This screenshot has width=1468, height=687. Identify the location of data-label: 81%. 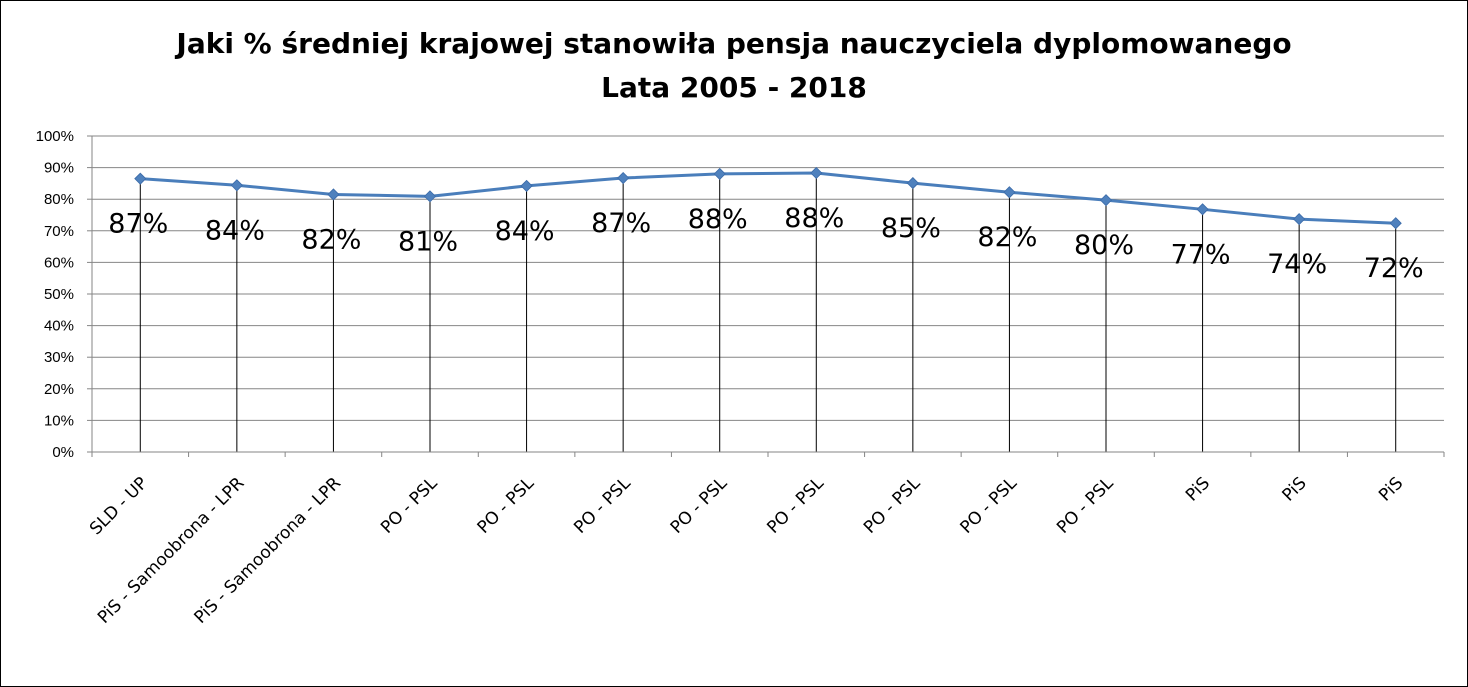
(428, 241).